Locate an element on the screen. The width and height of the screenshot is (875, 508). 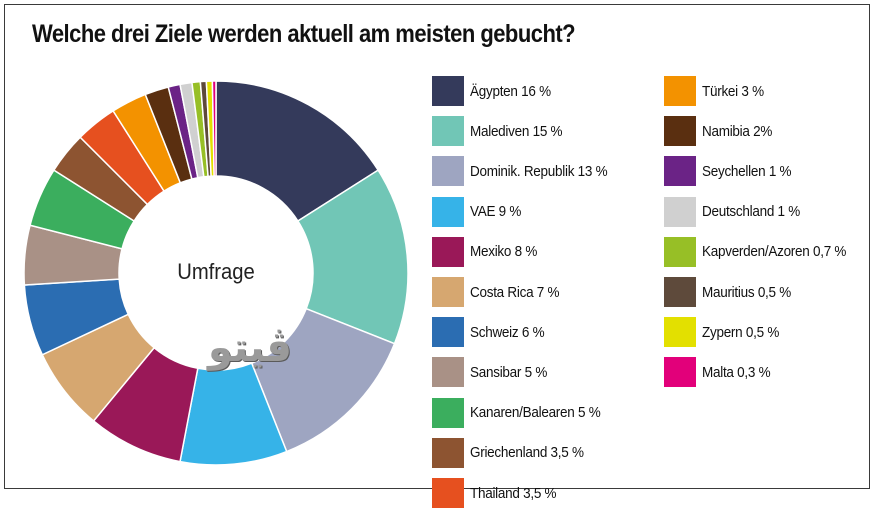
slice-agypten is located at coordinates (297, 151).